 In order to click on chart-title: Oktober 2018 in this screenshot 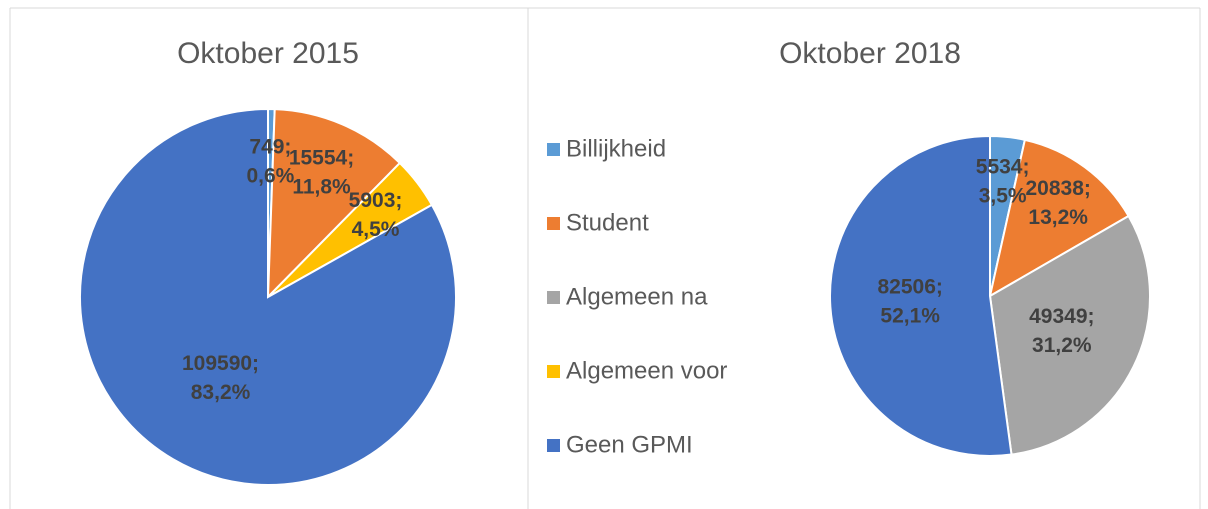, I will do `click(870, 53)`.